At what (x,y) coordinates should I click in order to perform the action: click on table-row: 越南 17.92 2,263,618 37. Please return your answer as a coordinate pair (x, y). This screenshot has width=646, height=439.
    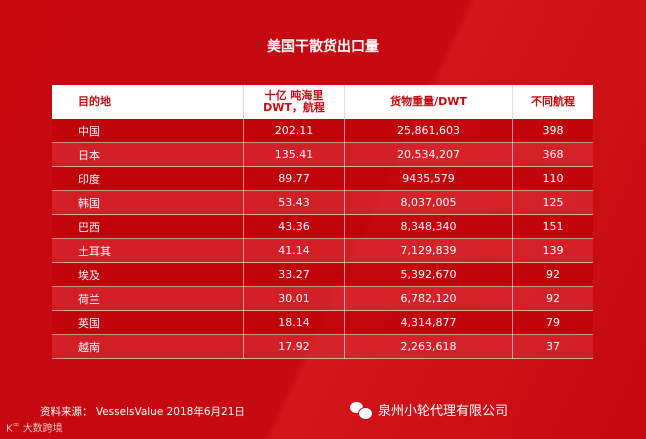
    Looking at the image, I should click on (322, 346).